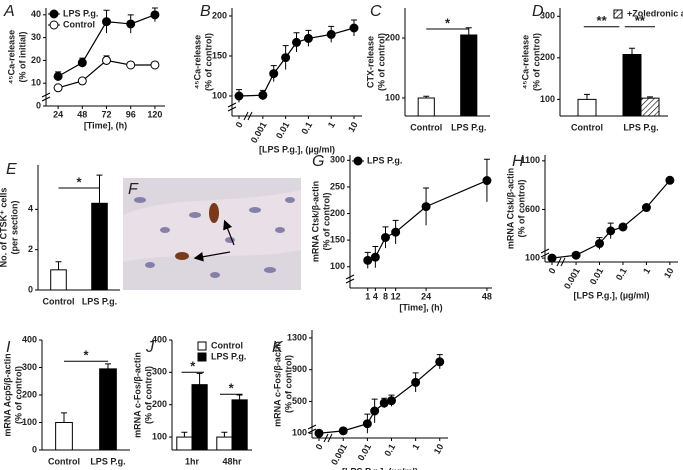 The image size is (683, 470). I want to click on panel-label: I, so click(8, 347).